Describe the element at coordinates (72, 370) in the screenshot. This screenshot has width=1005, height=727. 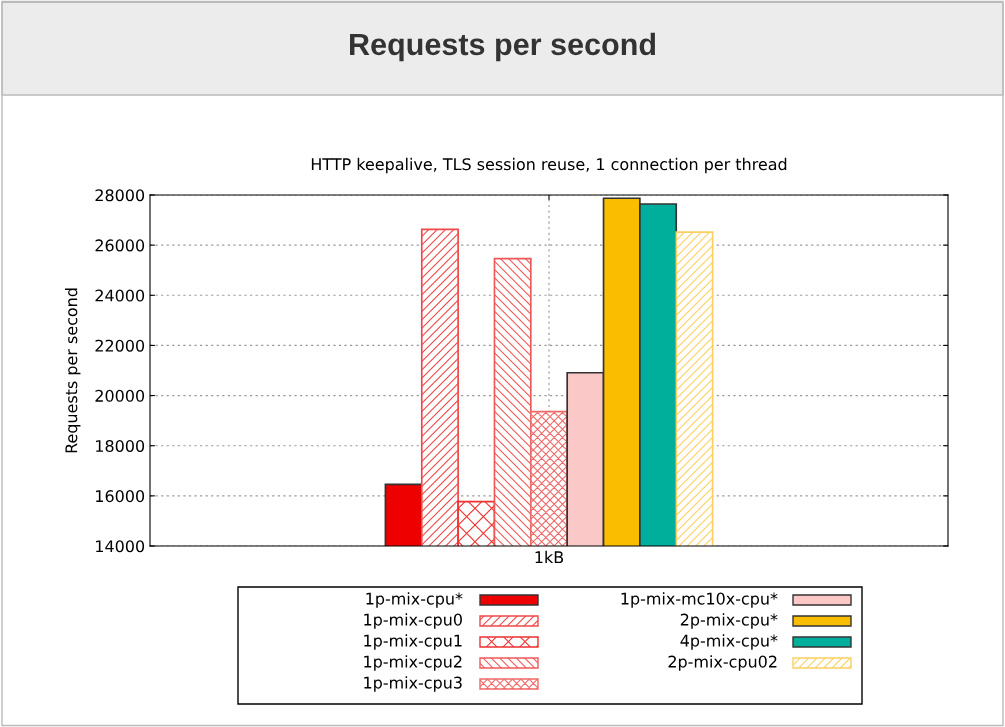
I see `y-axis-title: Requests per second` at that location.